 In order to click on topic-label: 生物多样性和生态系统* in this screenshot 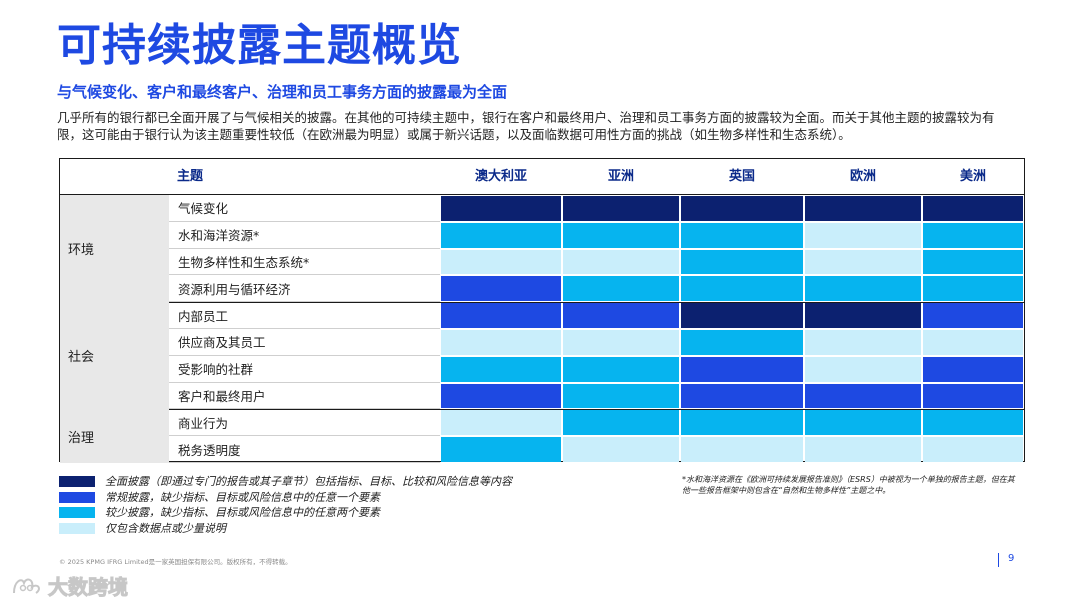, I will do `click(304, 262)`.